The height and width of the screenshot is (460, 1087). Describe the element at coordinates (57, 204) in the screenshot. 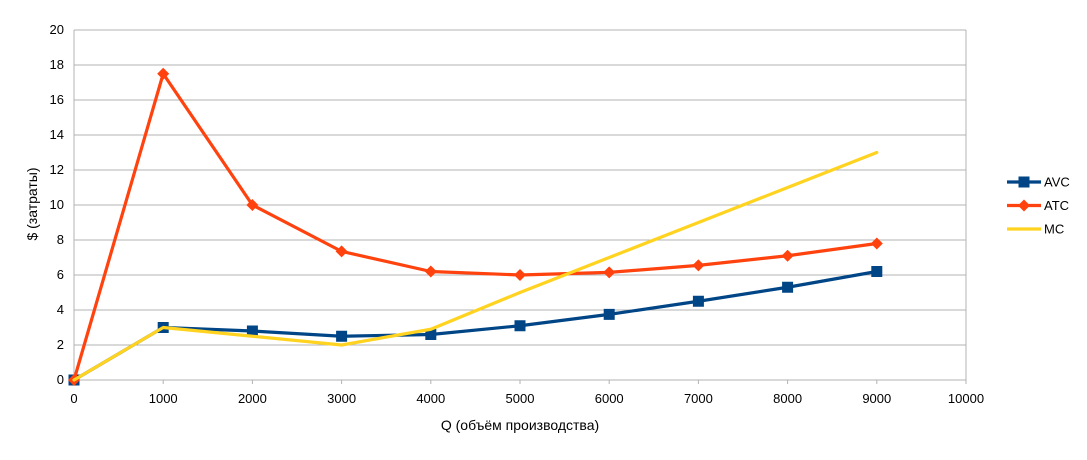

I see `y-tick-label: 10` at that location.